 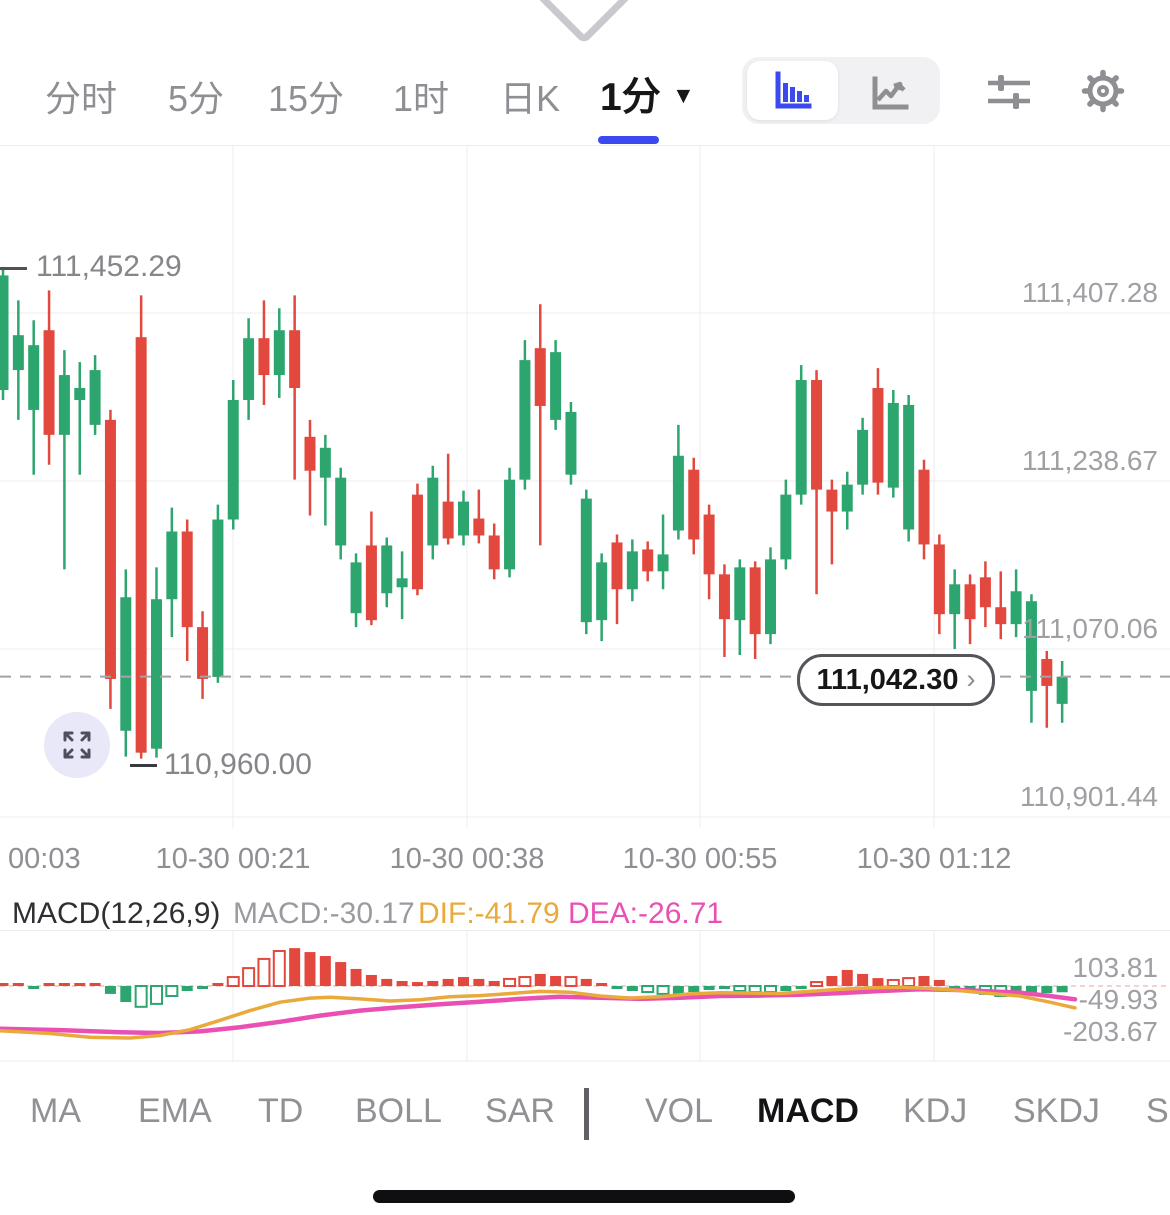 I want to click on tab-timeframe-5min: 5分, so click(x=196, y=98).